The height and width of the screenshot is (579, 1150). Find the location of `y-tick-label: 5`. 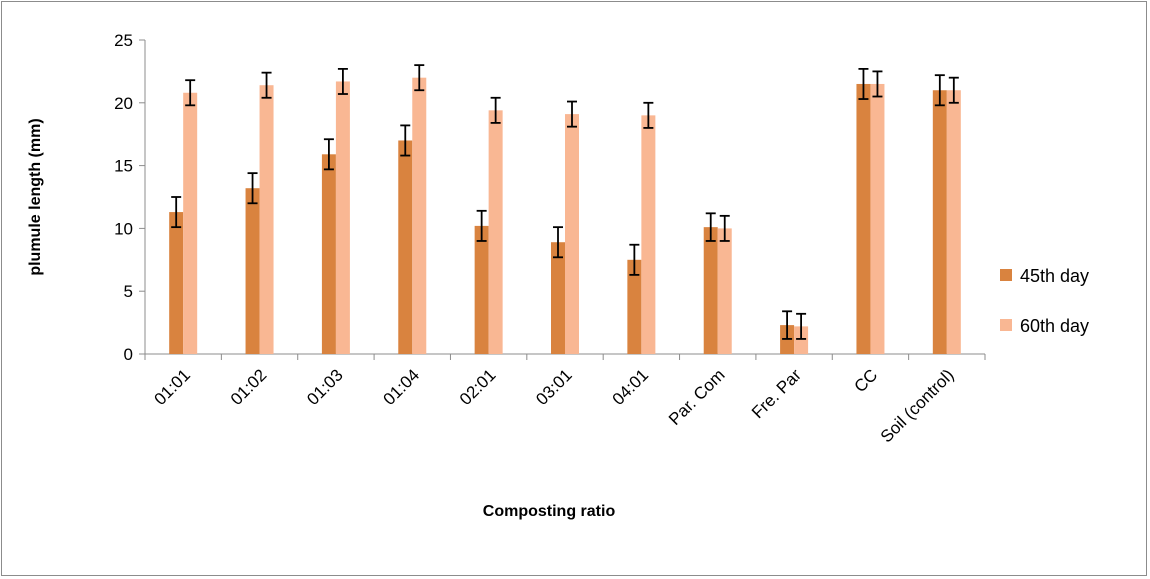

y-tick-label: 5 is located at coordinates (128, 291).